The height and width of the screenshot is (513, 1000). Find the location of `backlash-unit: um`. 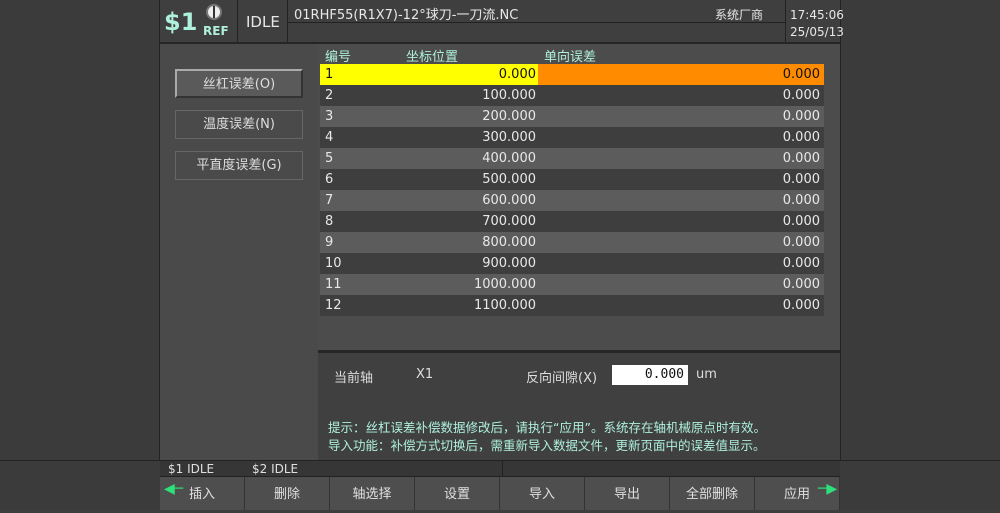

backlash-unit: um is located at coordinates (706, 374).